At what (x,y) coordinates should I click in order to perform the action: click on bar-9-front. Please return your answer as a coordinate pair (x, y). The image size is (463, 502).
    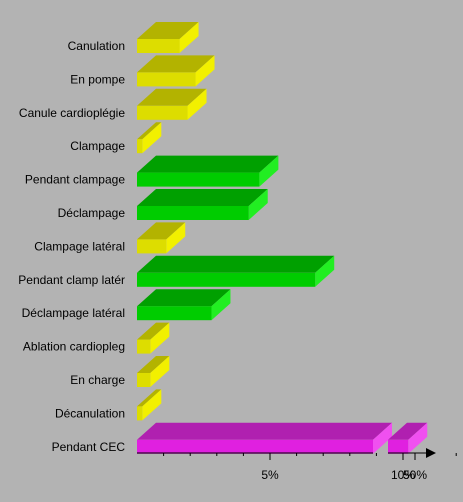
    Looking at the image, I should click on (174, 313).